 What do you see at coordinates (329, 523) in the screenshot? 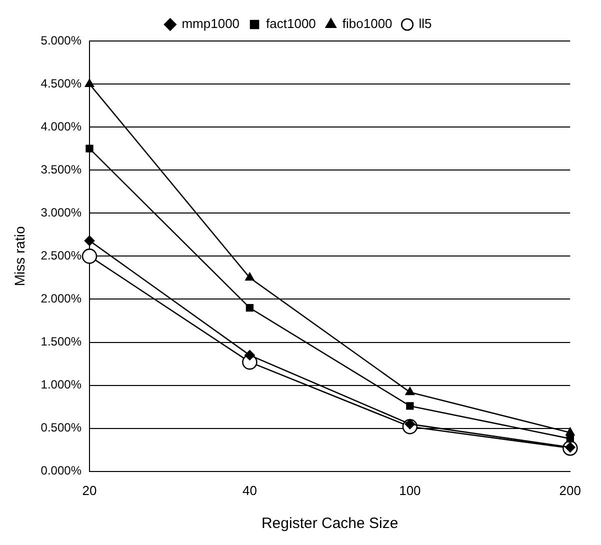
I see `x-axis-title: Register Cache Size` at bounding box center [329, 523].